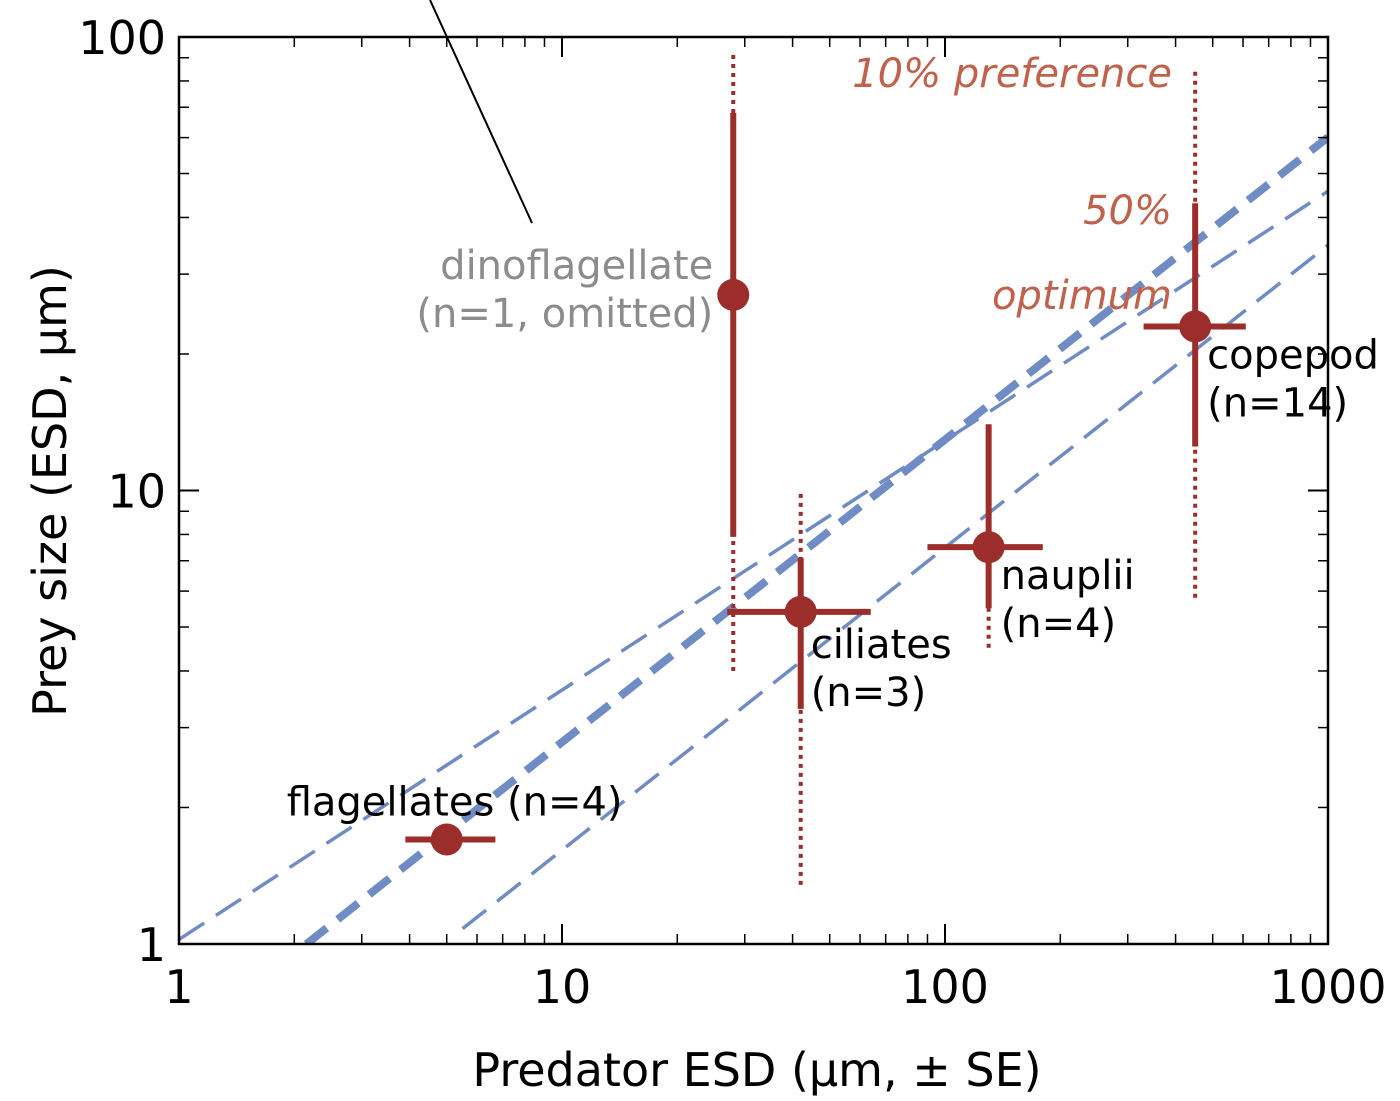 The height and width of the screenshot is (1101, 1400). I want to click on ciliates-point, so click(800, 611).